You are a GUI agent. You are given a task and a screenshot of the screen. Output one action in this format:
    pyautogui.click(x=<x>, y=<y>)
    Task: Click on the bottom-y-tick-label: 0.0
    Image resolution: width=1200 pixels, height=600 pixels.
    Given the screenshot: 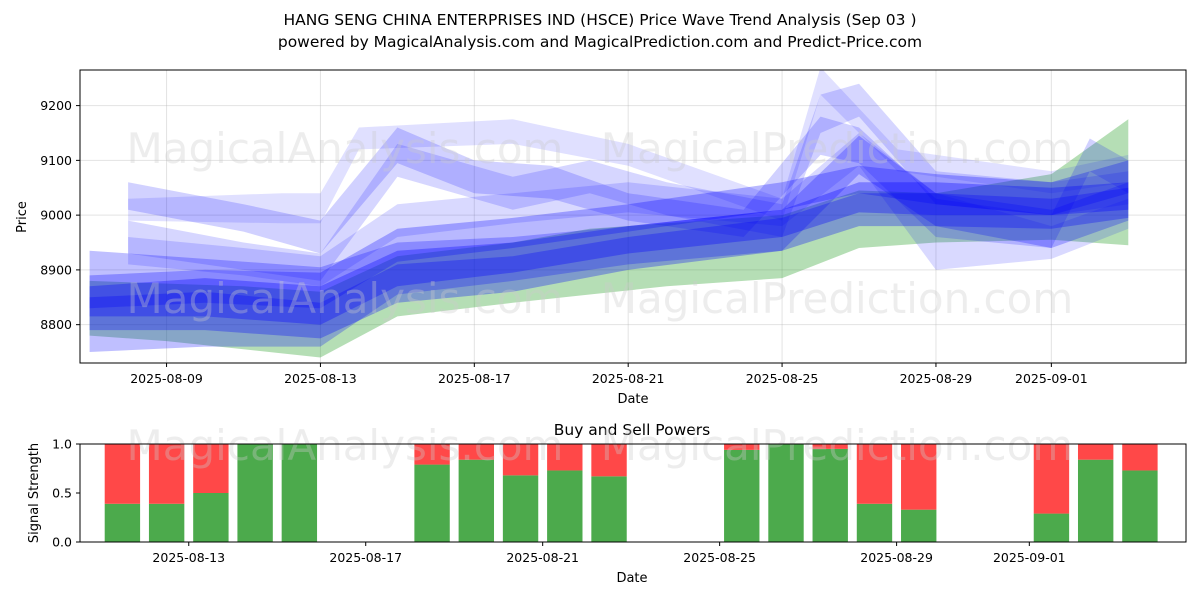 What is the action you would take?
    pyautogui.click(x=62, y=542)
    